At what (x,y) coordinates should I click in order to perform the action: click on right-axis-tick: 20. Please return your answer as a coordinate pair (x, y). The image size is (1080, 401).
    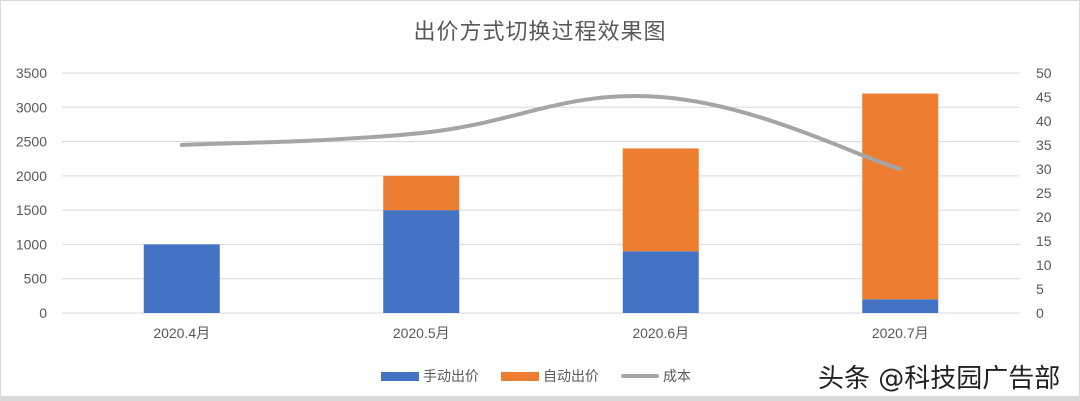
    Looking at the image, I should click on (1044, 217).